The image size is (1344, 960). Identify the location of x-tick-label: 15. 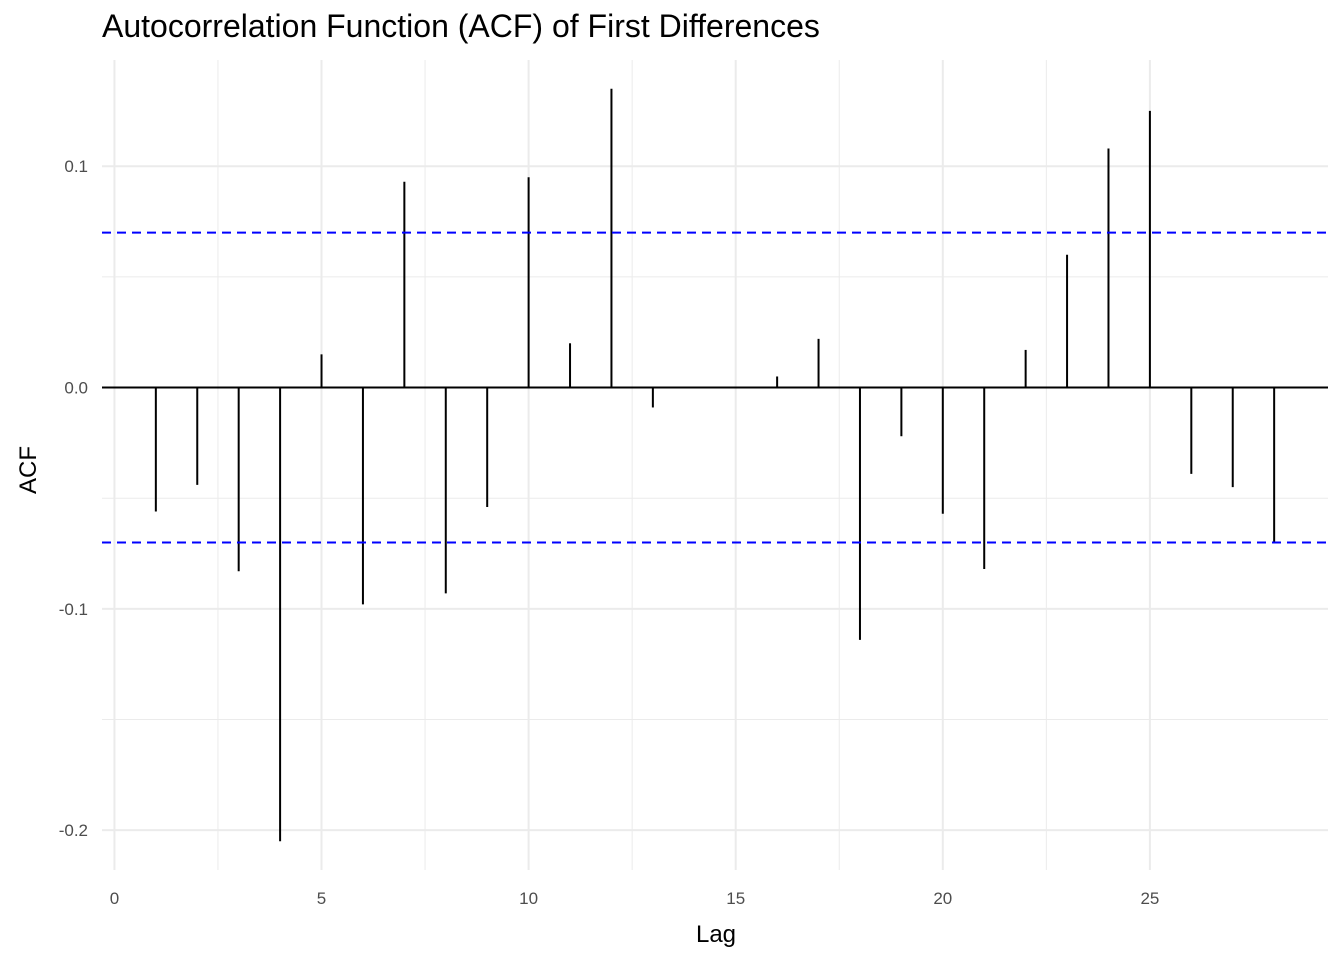
(735, 898).